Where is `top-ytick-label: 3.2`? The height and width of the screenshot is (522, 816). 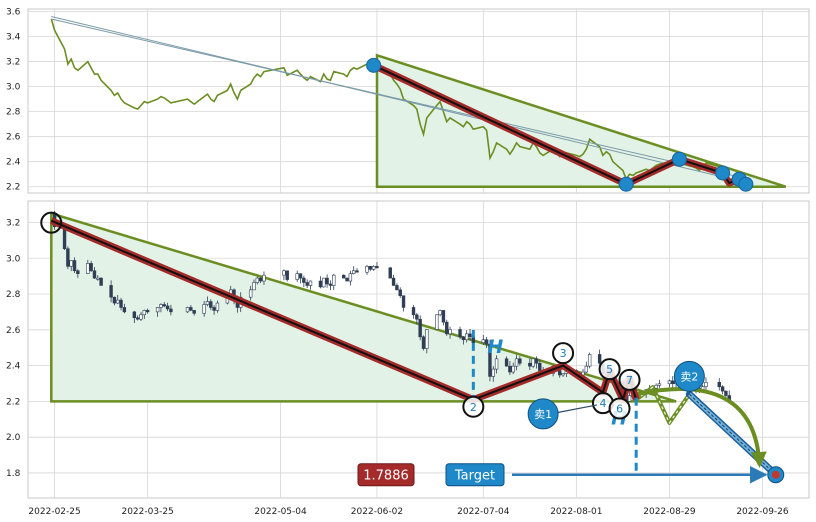
top-ytick-label: 3.2 is located at coordinates (13, 63).